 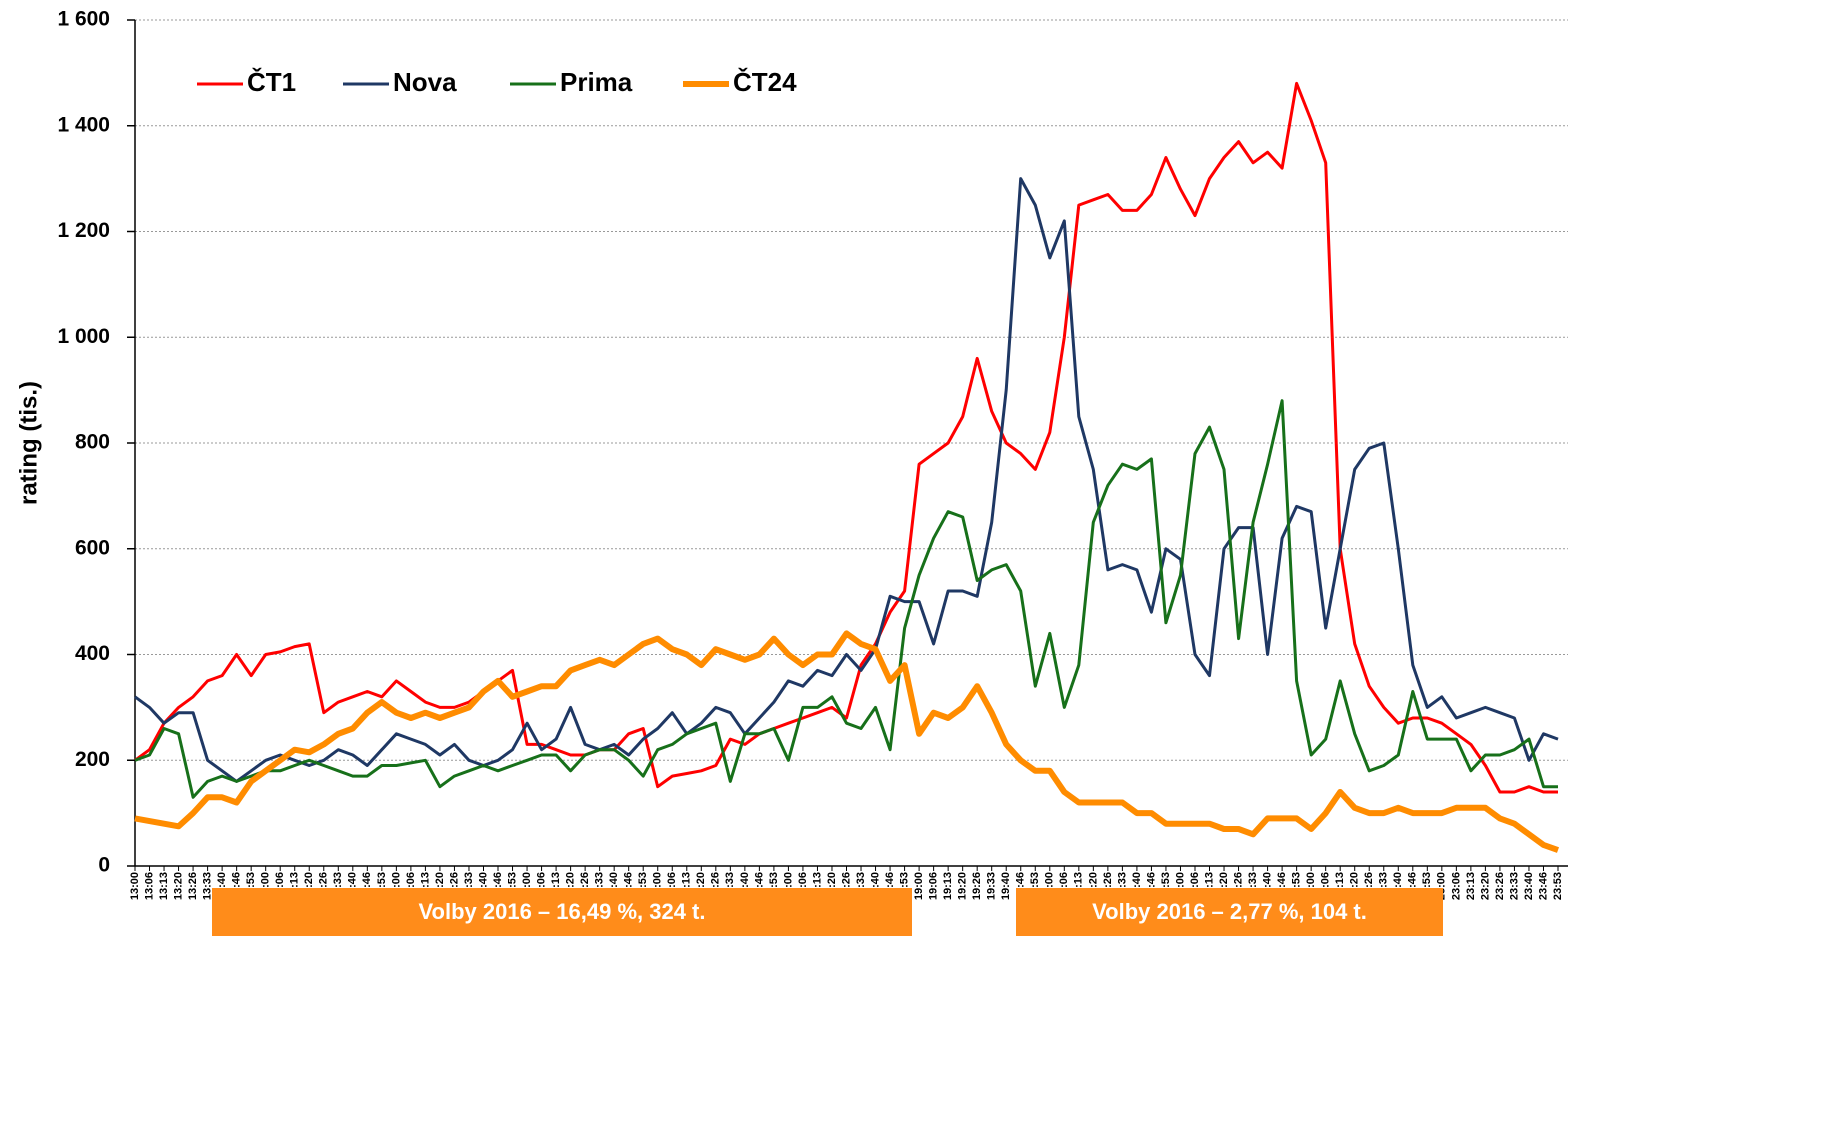 I want to click on x-tick-label: 23:33, so click(x=1514, y=886).